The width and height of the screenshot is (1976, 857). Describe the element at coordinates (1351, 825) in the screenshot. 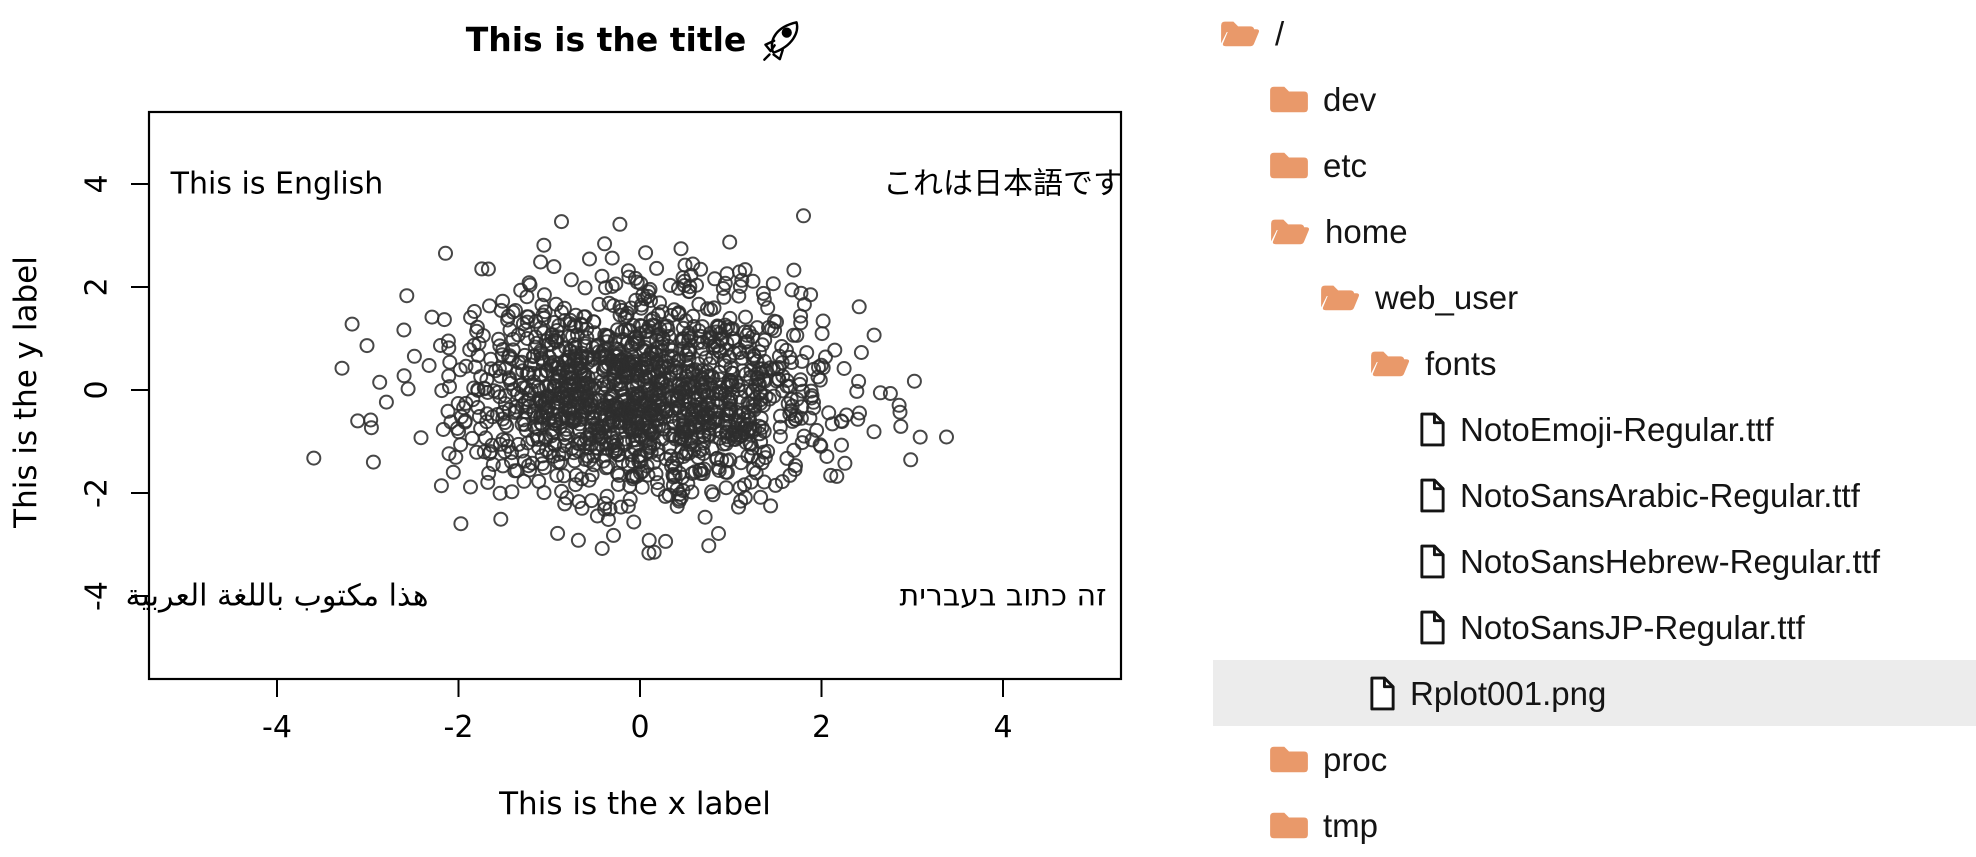

I see `tree-item-label: tmp` at that location.